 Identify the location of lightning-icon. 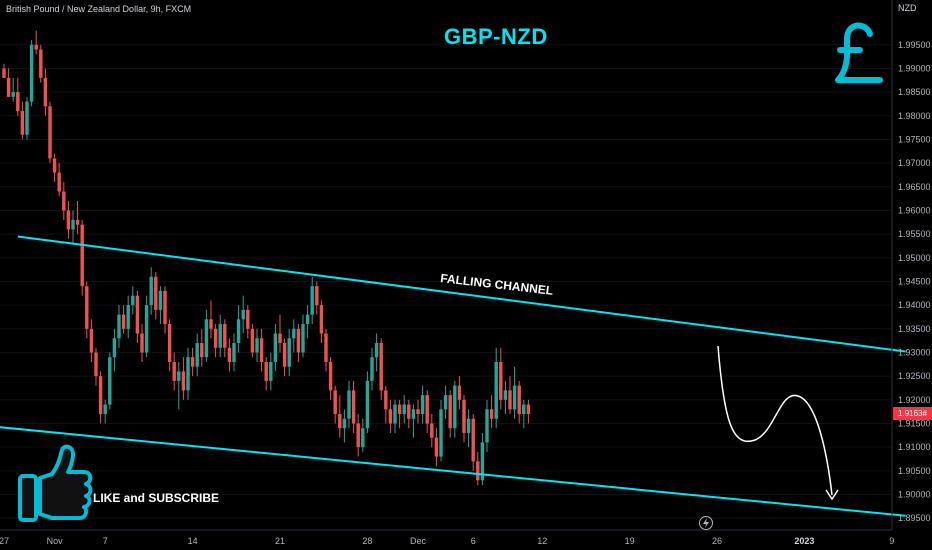
(706, 523).